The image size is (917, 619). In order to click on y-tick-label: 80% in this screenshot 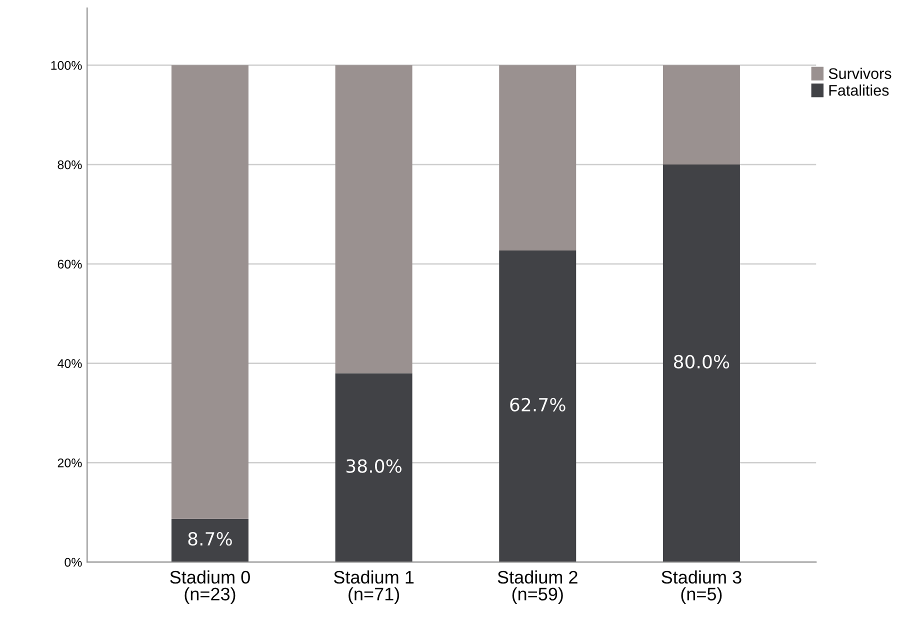, I will do `click(70, 165)`.